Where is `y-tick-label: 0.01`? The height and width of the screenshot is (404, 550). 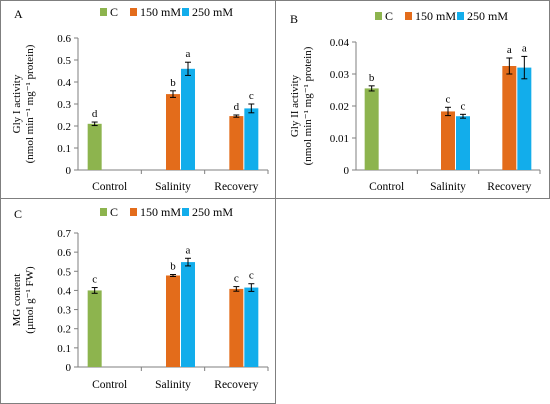
y-tick-label: 0.01 is located at coordinates (339, 139).